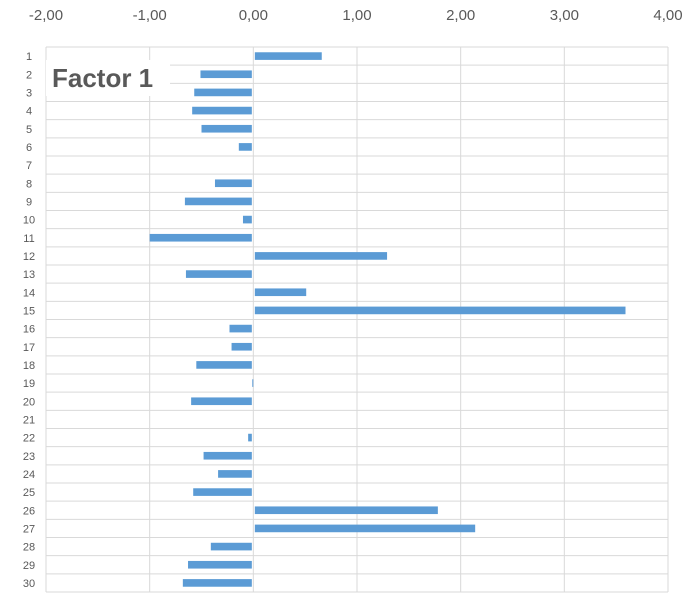 The height and width of the screenshot is (594, 695). Describe the element at coordinates (29, 148) in the screenshot. I see `y-tick-label: 6` at that location.